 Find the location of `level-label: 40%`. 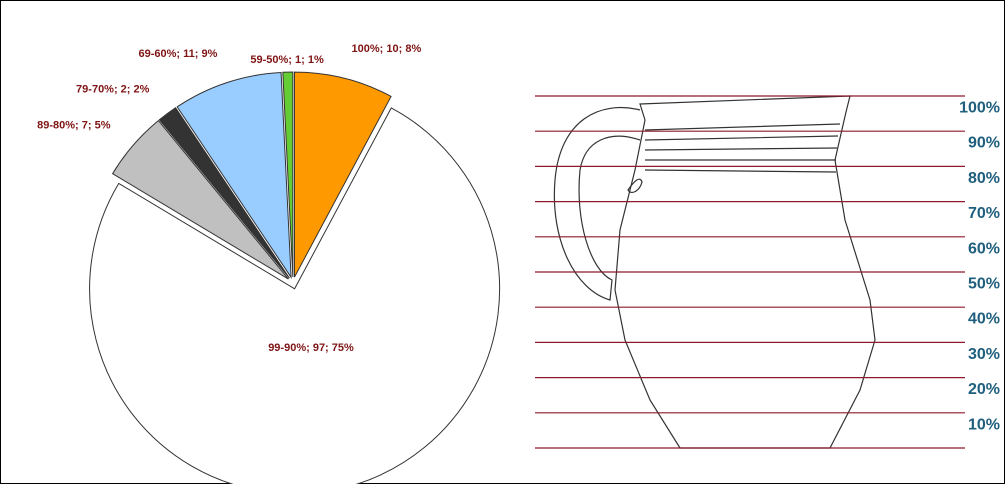

level-label: 40% is located at coordinates (984, 319).